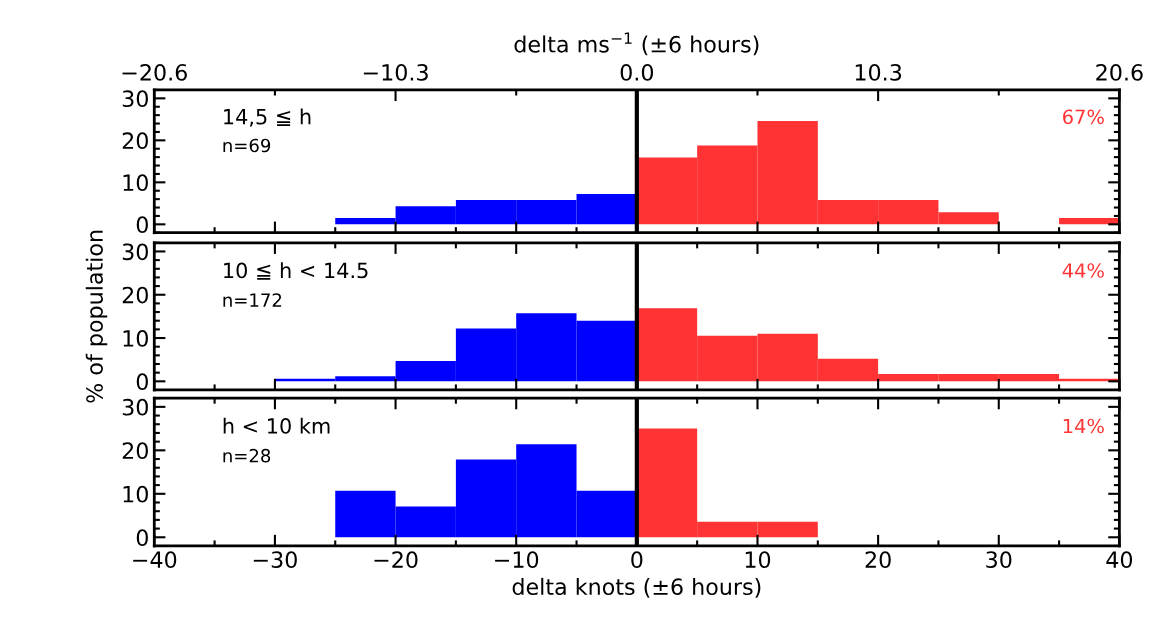  I want to click on x2-tick-label: −10.3, so click(395, 72).